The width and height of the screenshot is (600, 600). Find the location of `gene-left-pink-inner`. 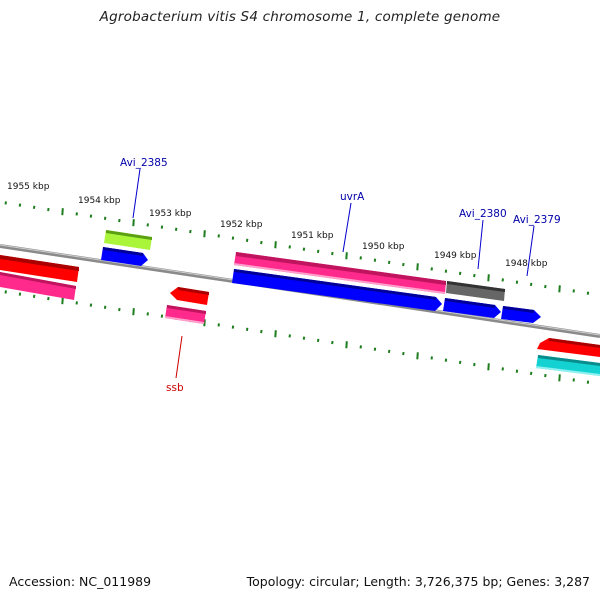

gene-left-pink-inner is located at coordinates (38, 286).